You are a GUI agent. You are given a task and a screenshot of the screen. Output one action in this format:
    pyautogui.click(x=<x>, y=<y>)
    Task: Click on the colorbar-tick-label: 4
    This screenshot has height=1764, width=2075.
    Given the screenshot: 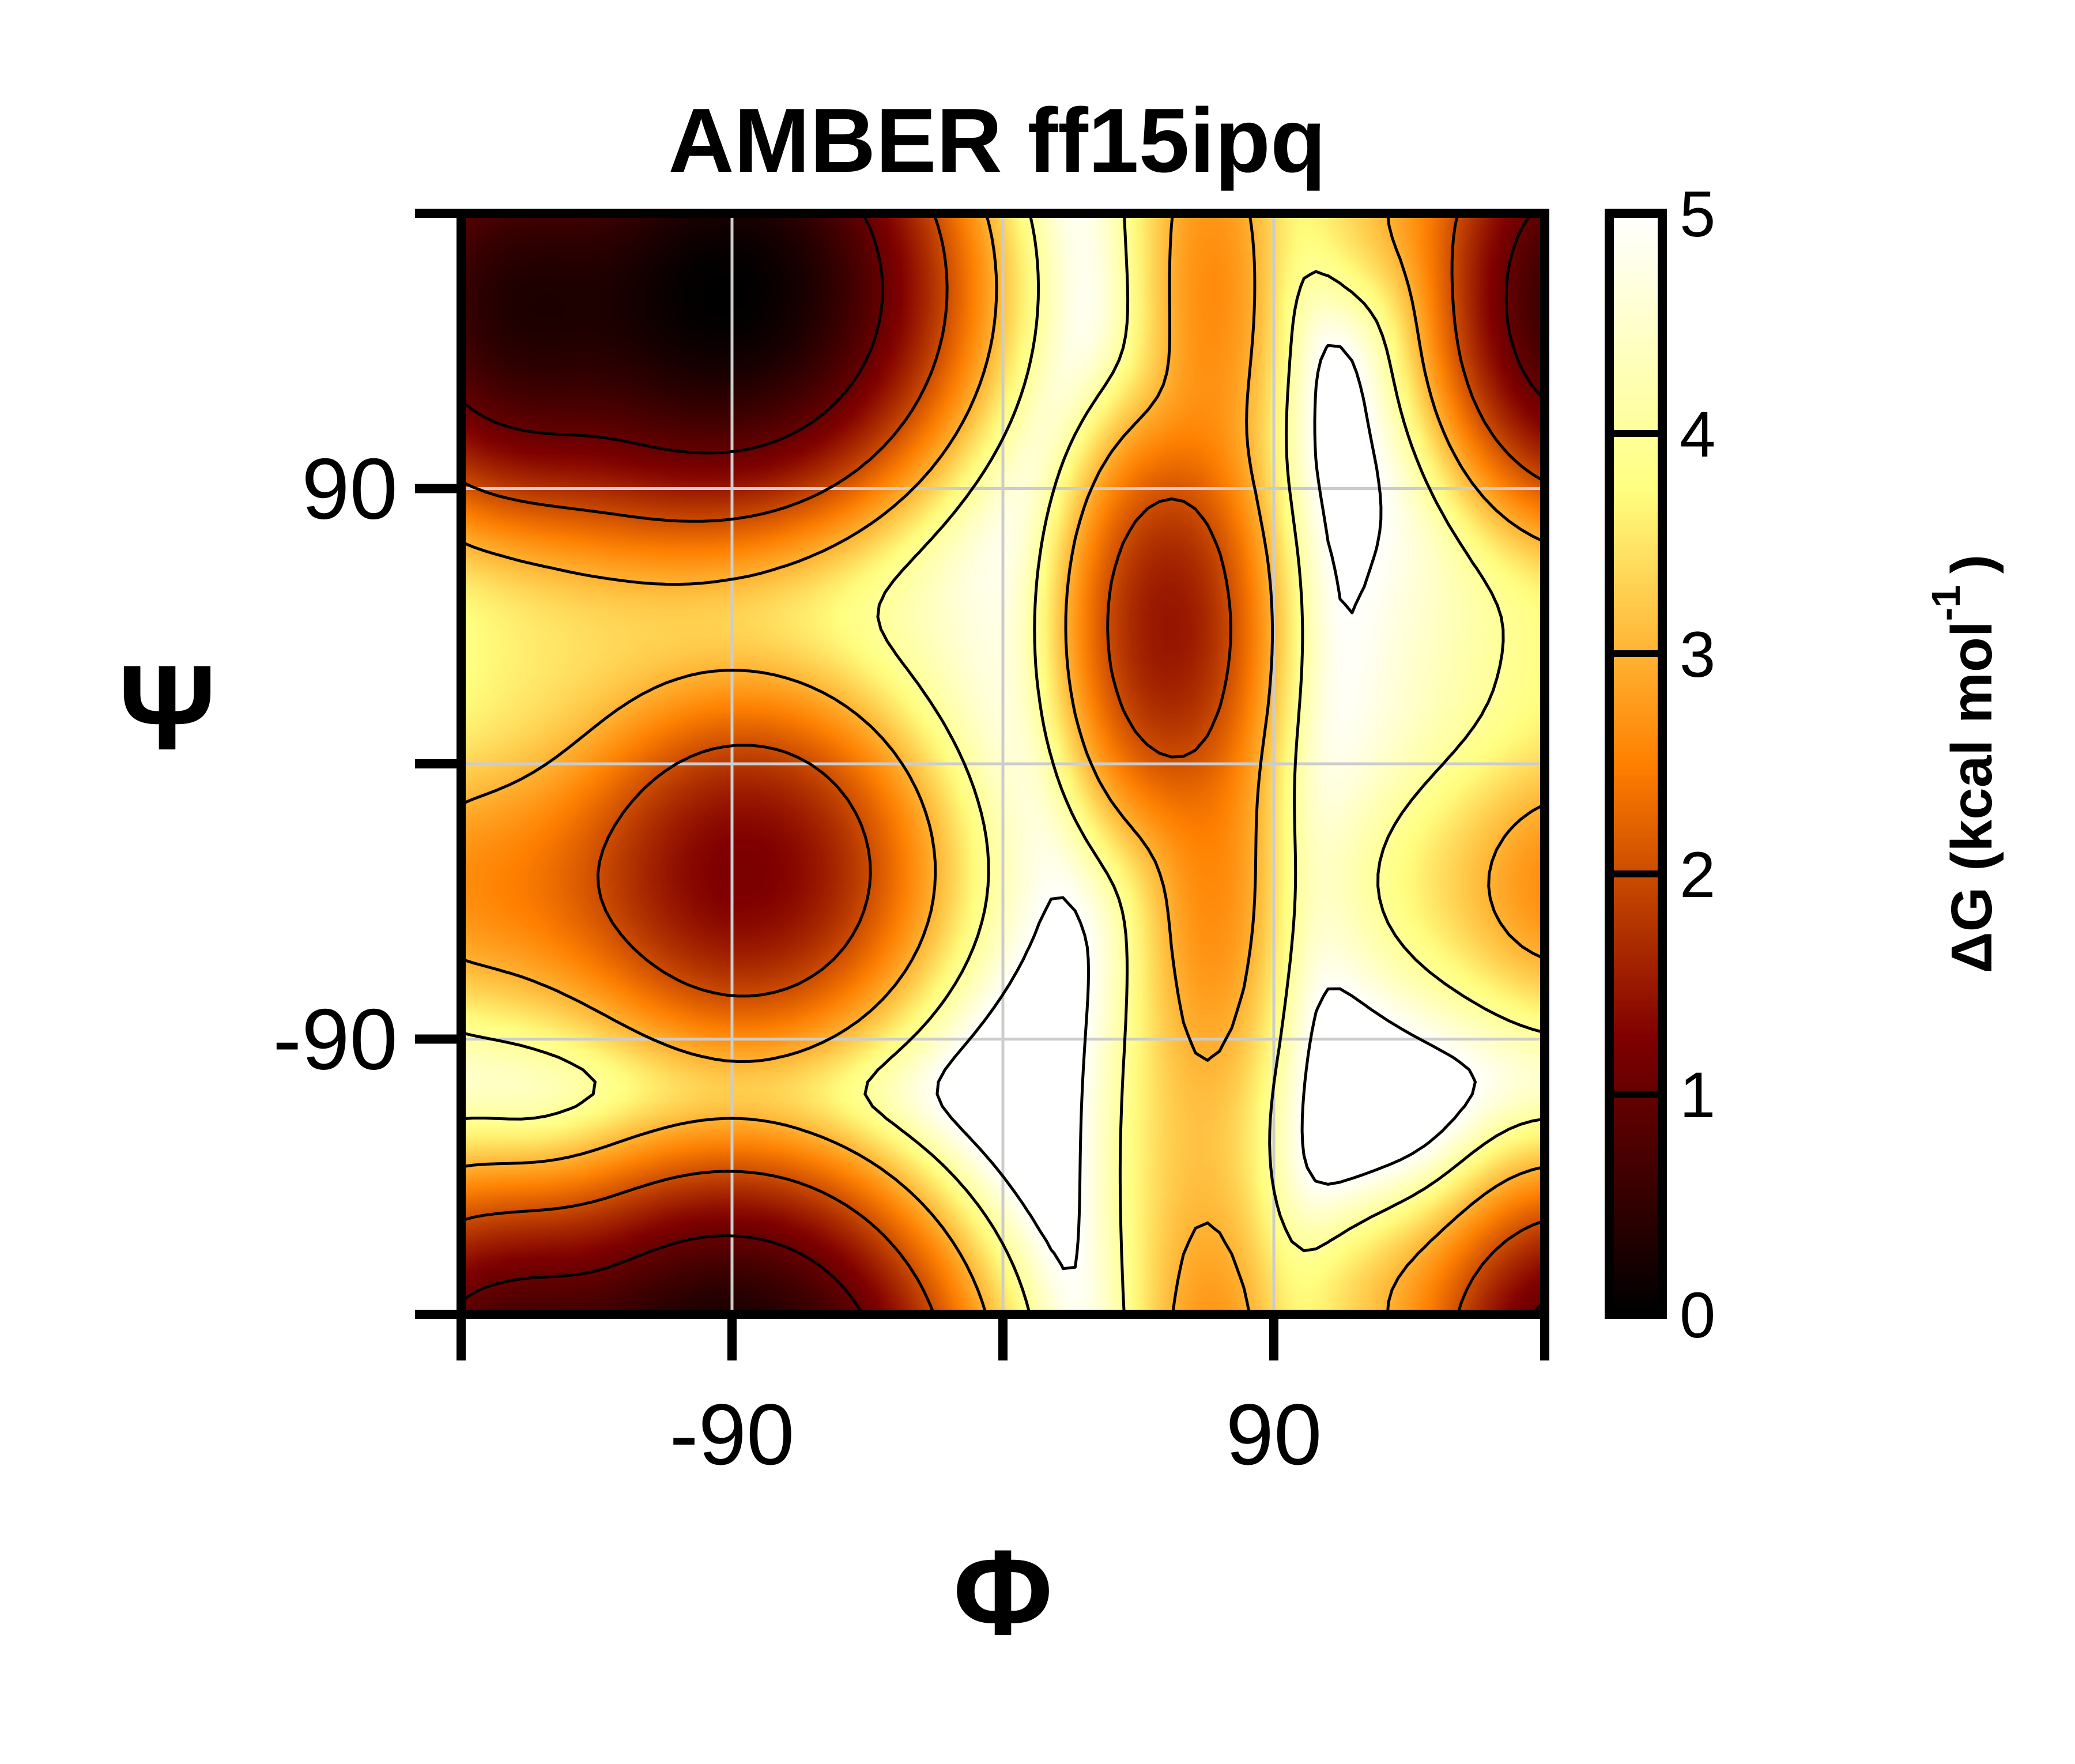 What is the action you would take?
    pyautogui.click(x=1697, y=434)
    